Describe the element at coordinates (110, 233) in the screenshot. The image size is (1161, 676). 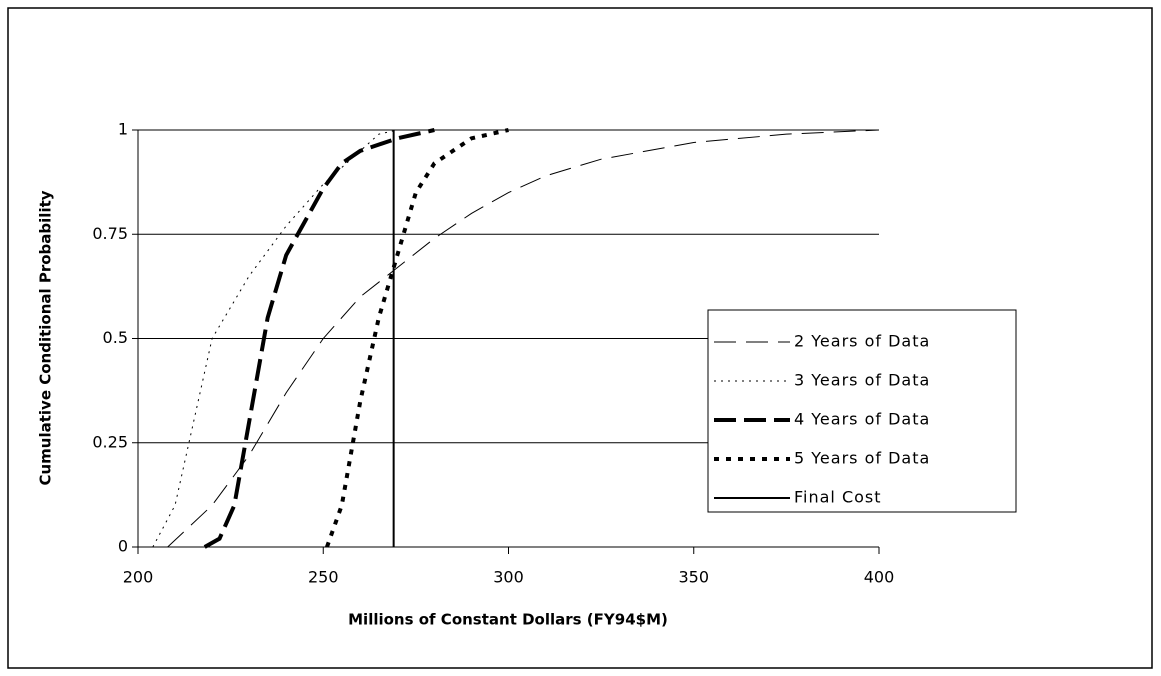
I see `y-tick-label: 0.75` at that location.